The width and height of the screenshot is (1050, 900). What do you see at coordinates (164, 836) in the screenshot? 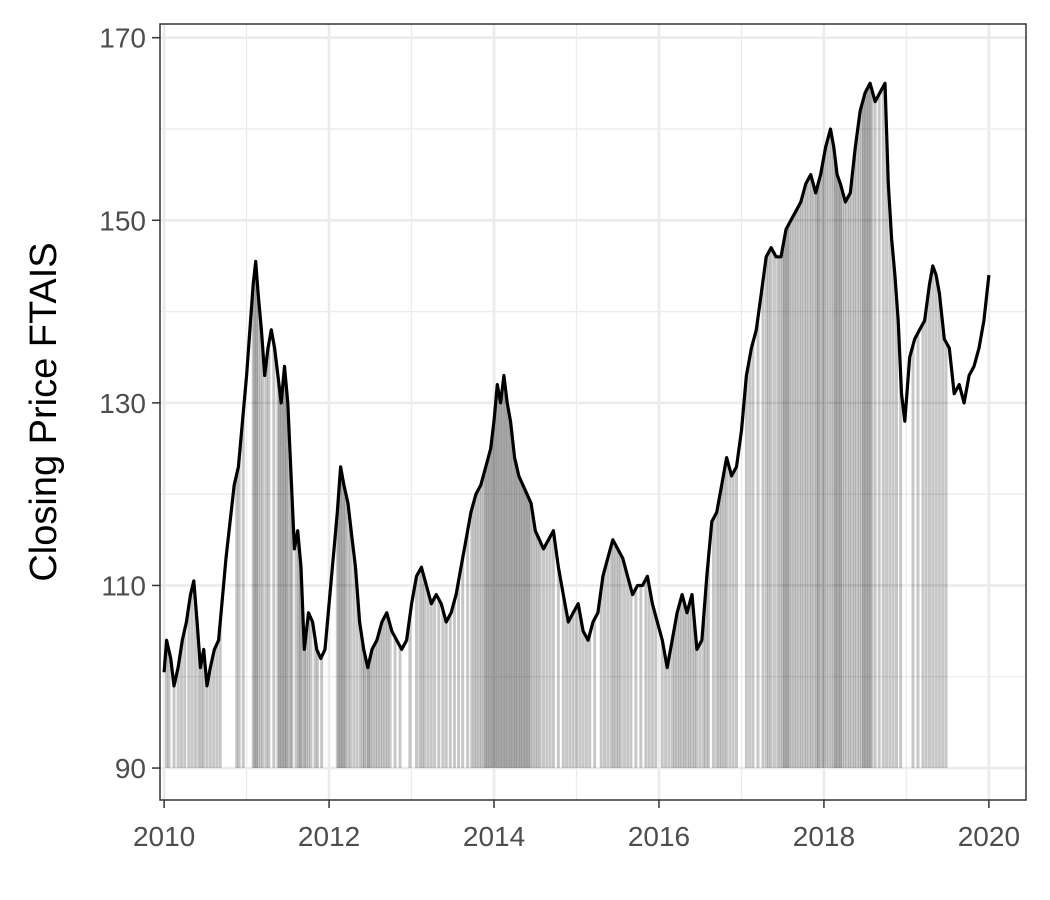
I see `x-tick-label: 2010` at bounding box center [164, 836].